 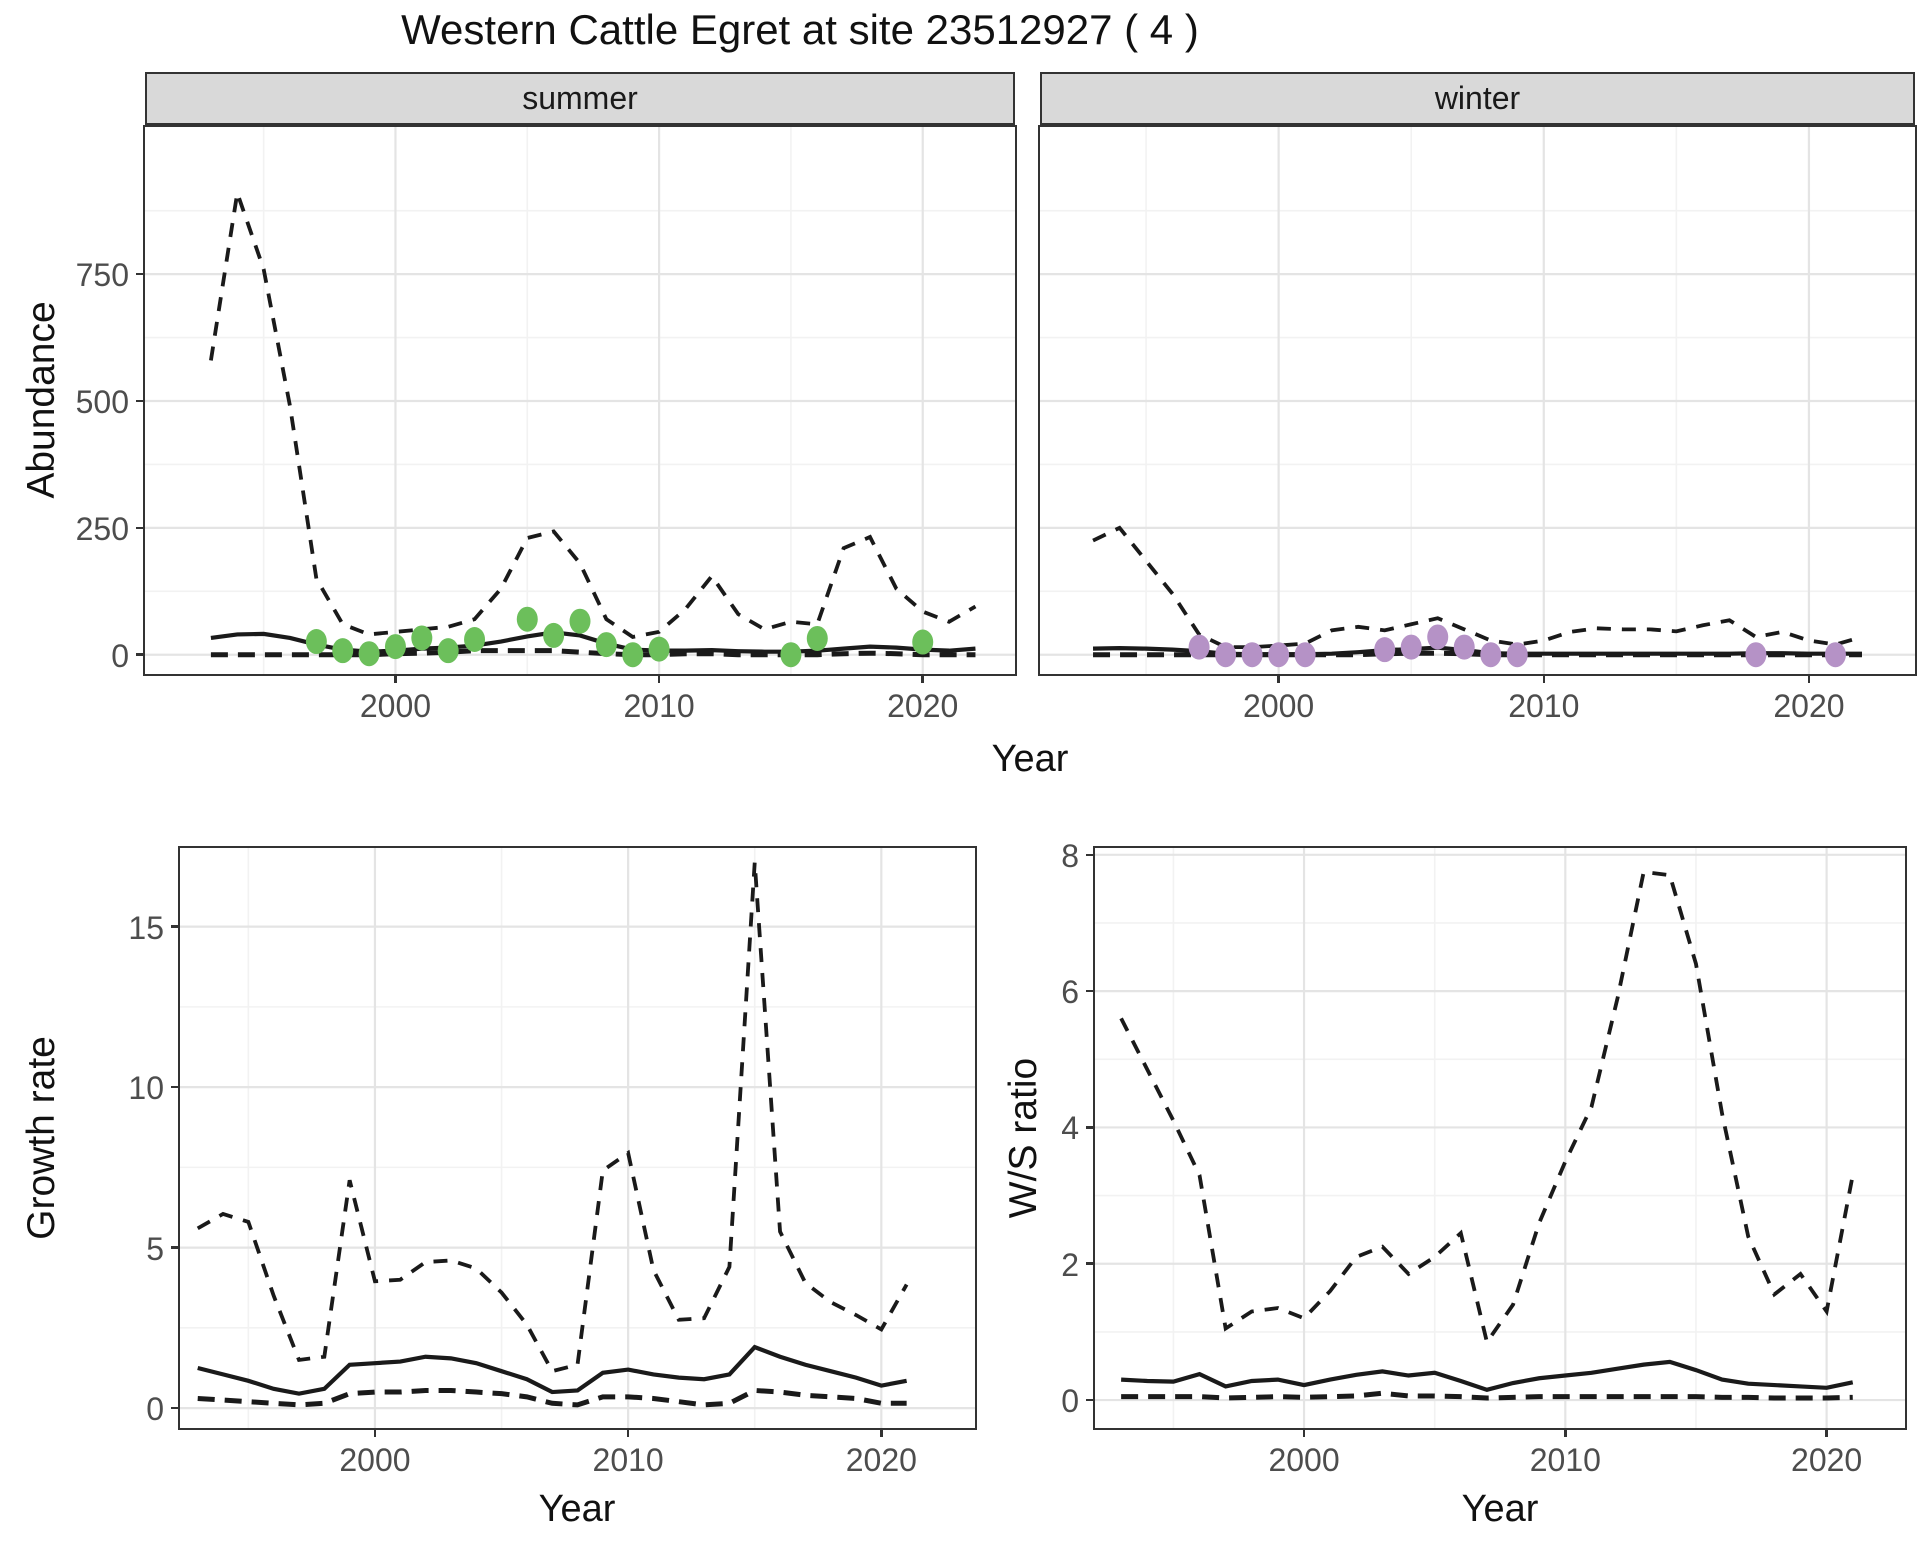 What do you see at coordinates (552, 1370) in the screenshot?
I see `growth-rate-median-line` at bounding box center [552, 1370].